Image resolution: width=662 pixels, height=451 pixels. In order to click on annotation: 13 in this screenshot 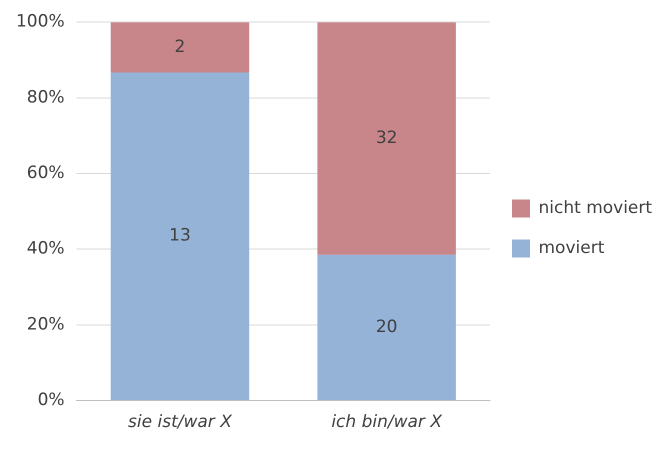, I will do `click(180, 236)`.